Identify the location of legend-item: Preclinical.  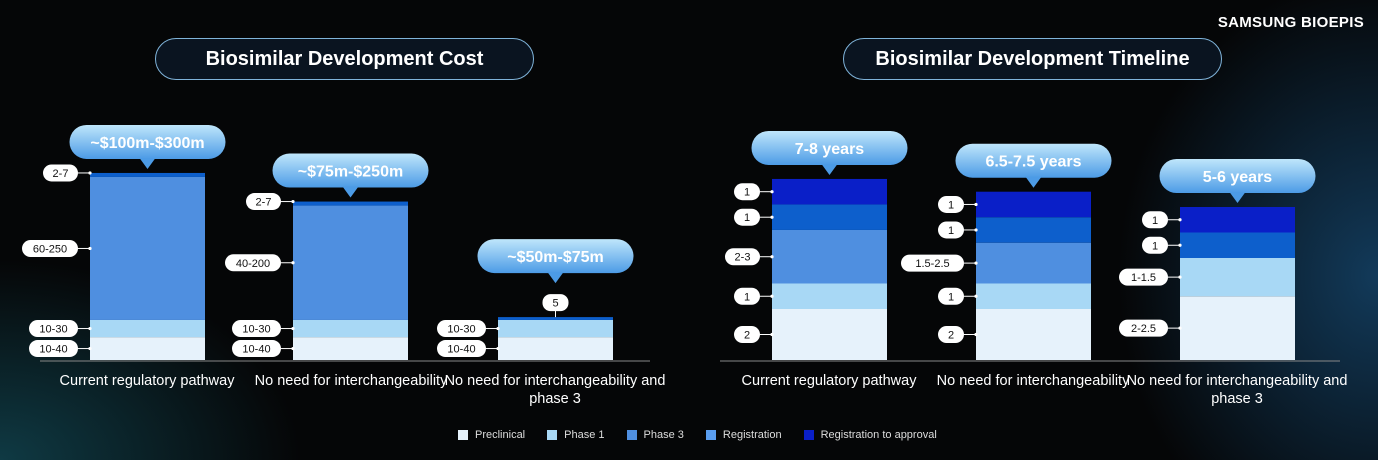
(491, 435).